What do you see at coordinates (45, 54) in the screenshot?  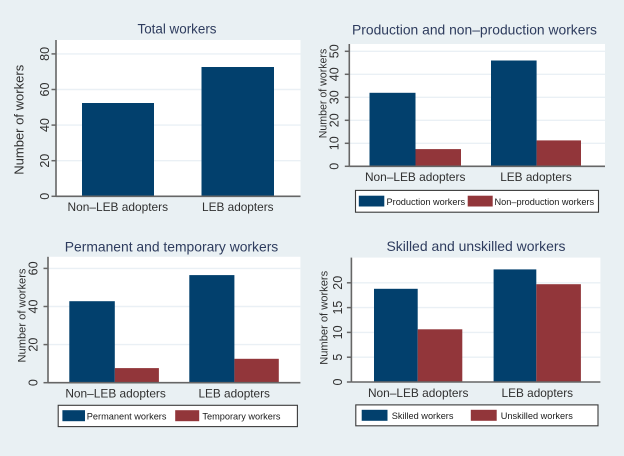 I see `svg-text: 80` at bounding box center [45, 54].